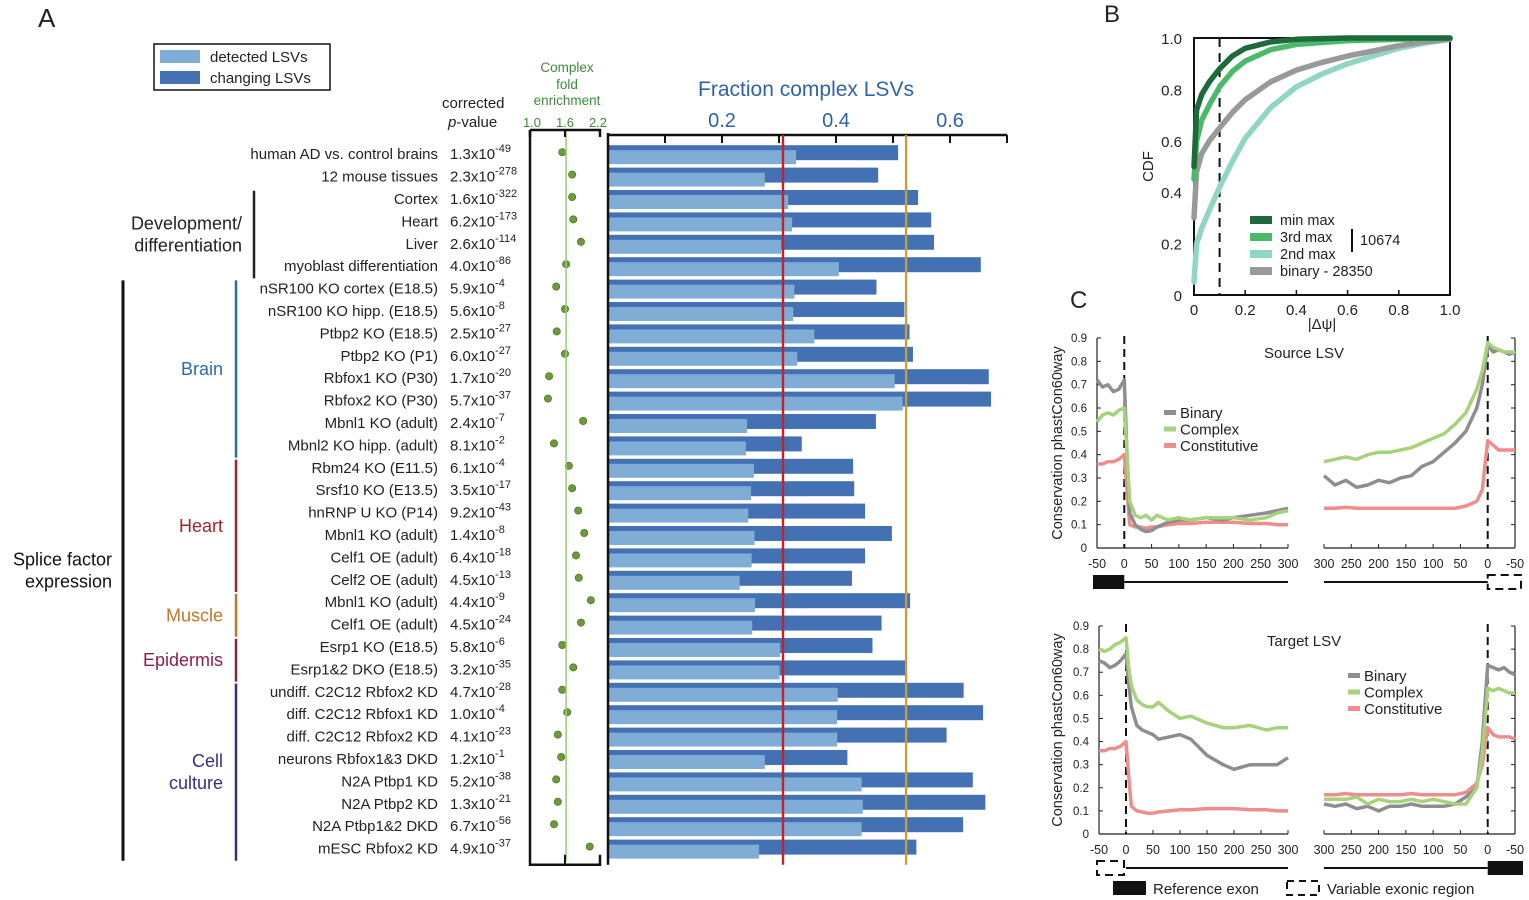  What do you see at coordinates (480, 512) in the screenshot?
I see `p-value: 9.2x10⁻⁴³` at bounding box center [480, 512].